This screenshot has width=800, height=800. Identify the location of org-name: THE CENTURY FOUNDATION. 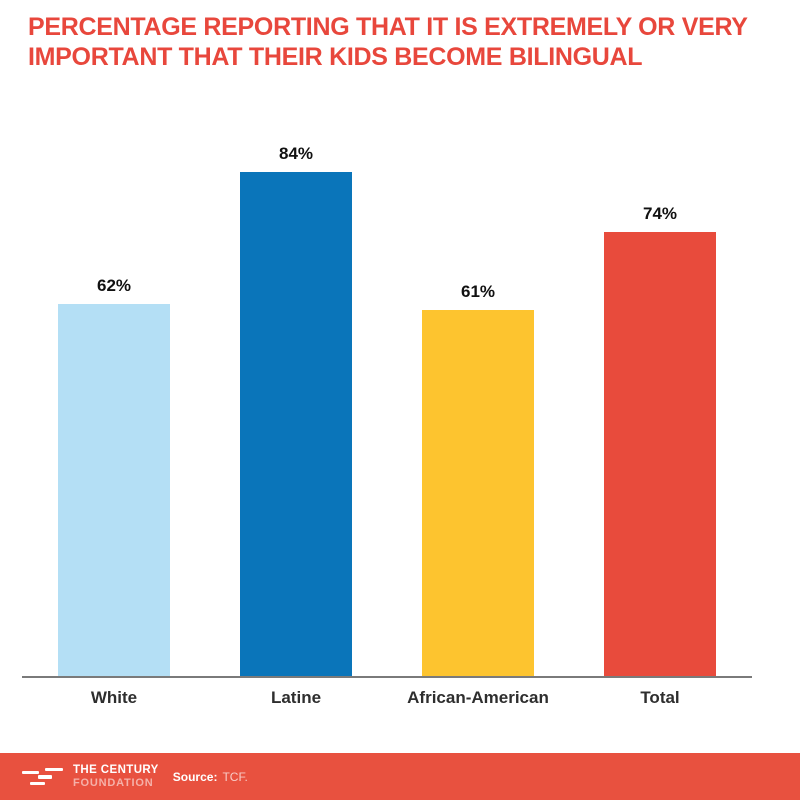
(116, 777).